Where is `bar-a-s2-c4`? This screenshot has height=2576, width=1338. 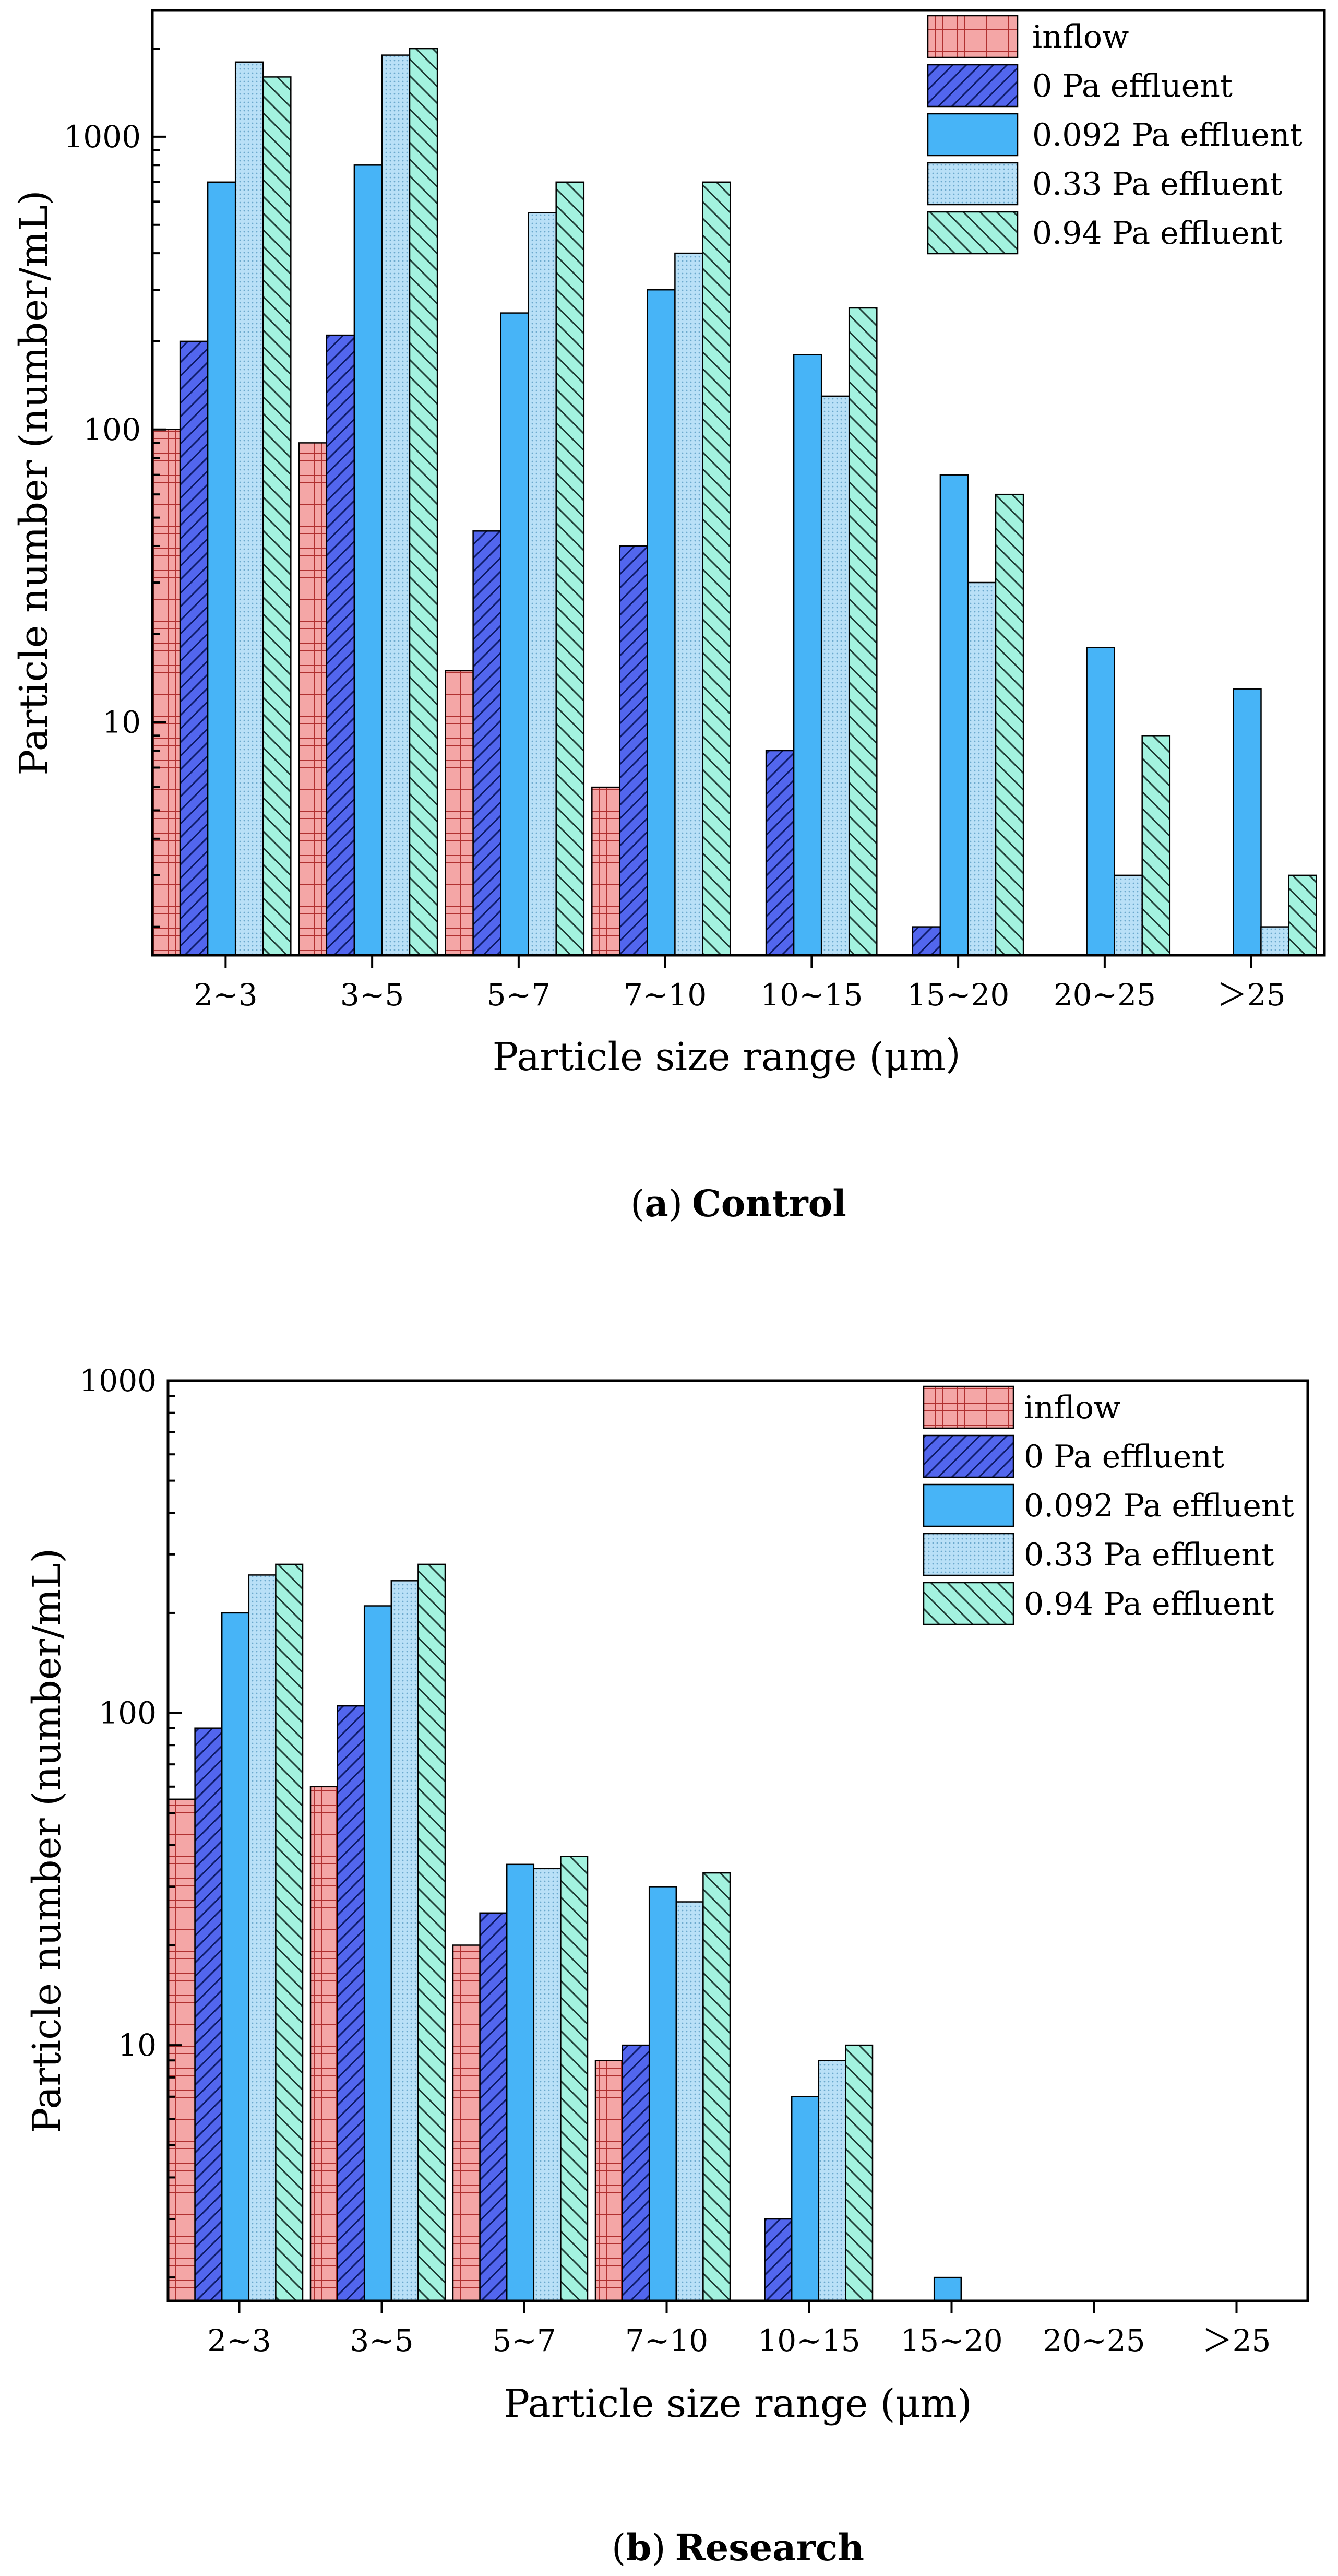 bar-a-s2-c4 is located at coordinates (807, 655).